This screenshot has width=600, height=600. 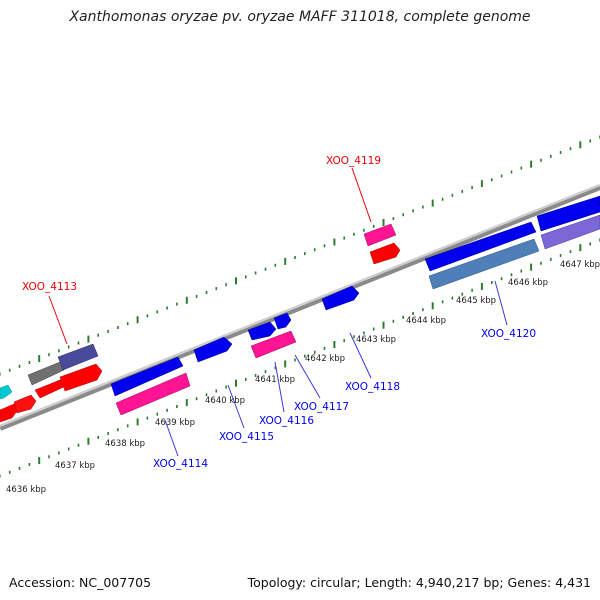 I want to click on scale-label: 4642 kbp, so click(x=325, y=359).